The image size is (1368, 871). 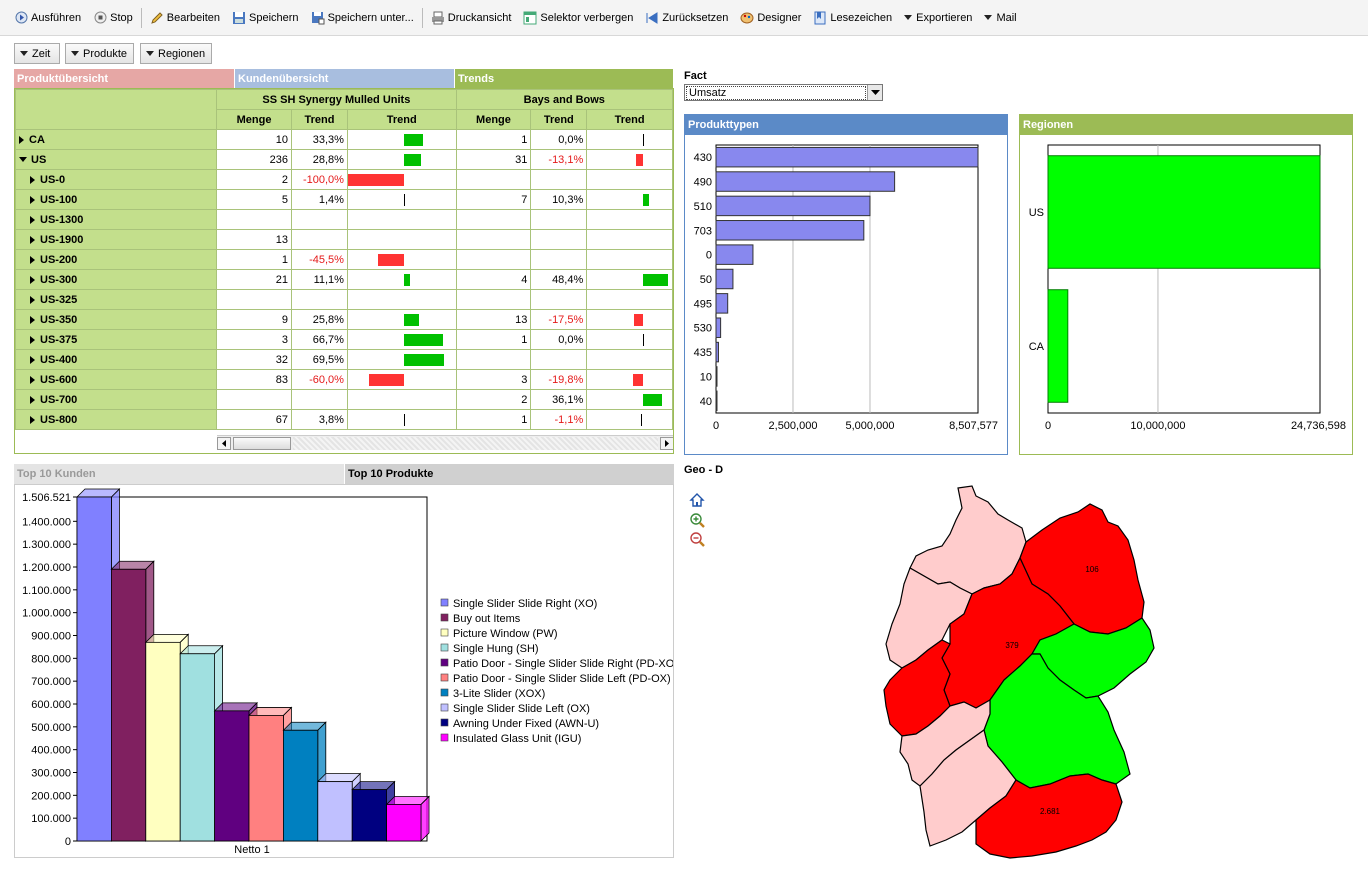 I want to click on tab-top10-kunden: Top 10 Kunden, so click(x=179, y=474).